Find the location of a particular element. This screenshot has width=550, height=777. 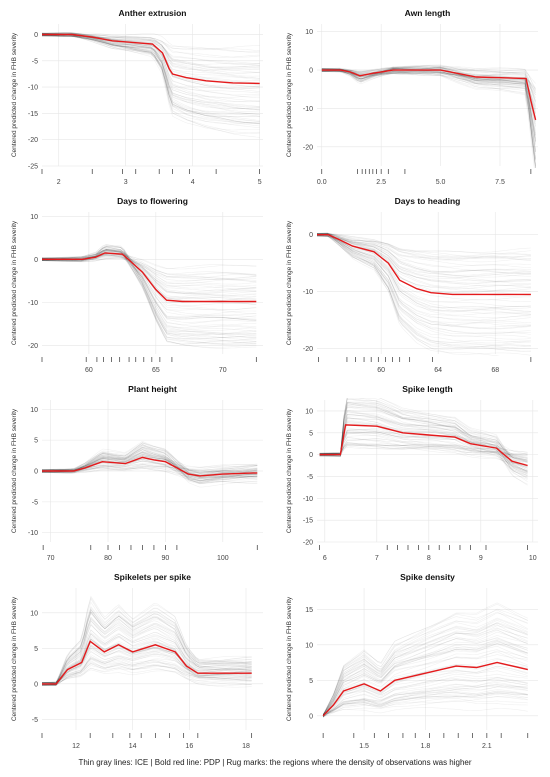

y-tick-label: 0 is located at coordinates (36, 35).